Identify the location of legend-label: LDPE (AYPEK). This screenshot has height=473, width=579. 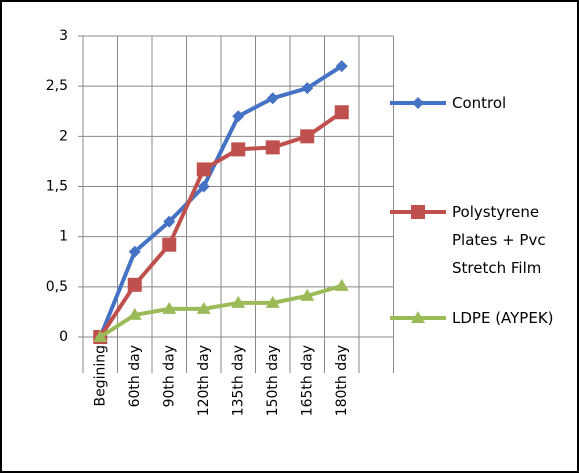
(503, 318).